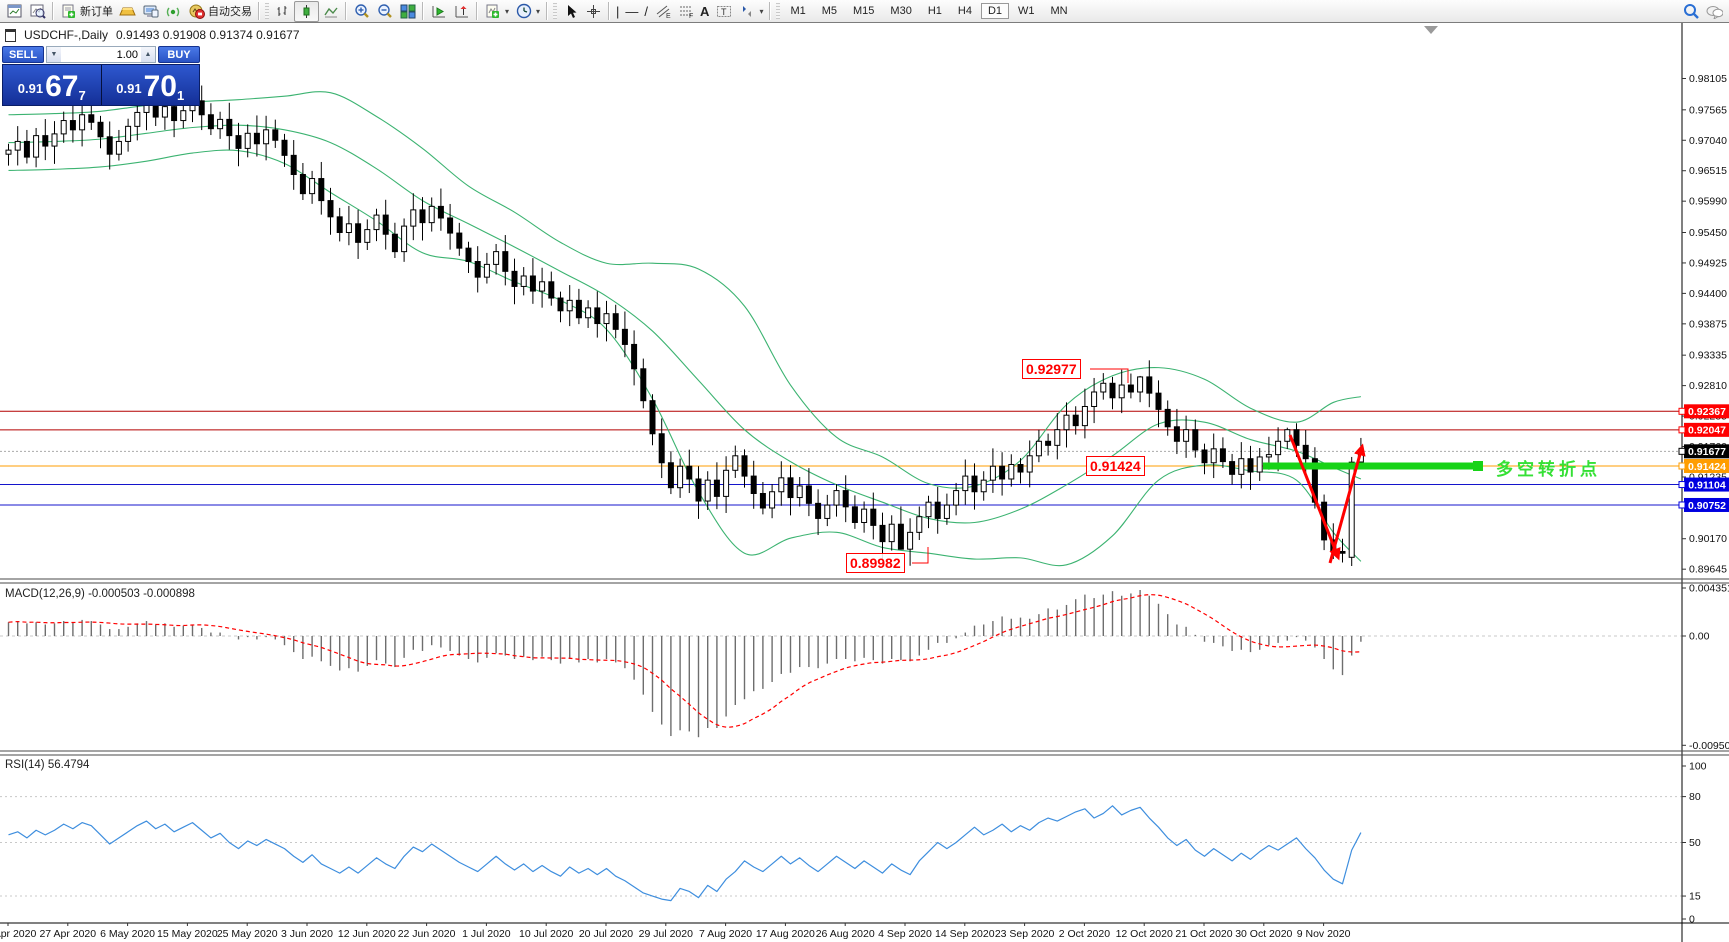 The width and height of the screenshot is (1729, 942). What do you see at coordinates (527, 11) in the screenshot?
I see `periods-button: ▾` at bounding box center [527, 11].